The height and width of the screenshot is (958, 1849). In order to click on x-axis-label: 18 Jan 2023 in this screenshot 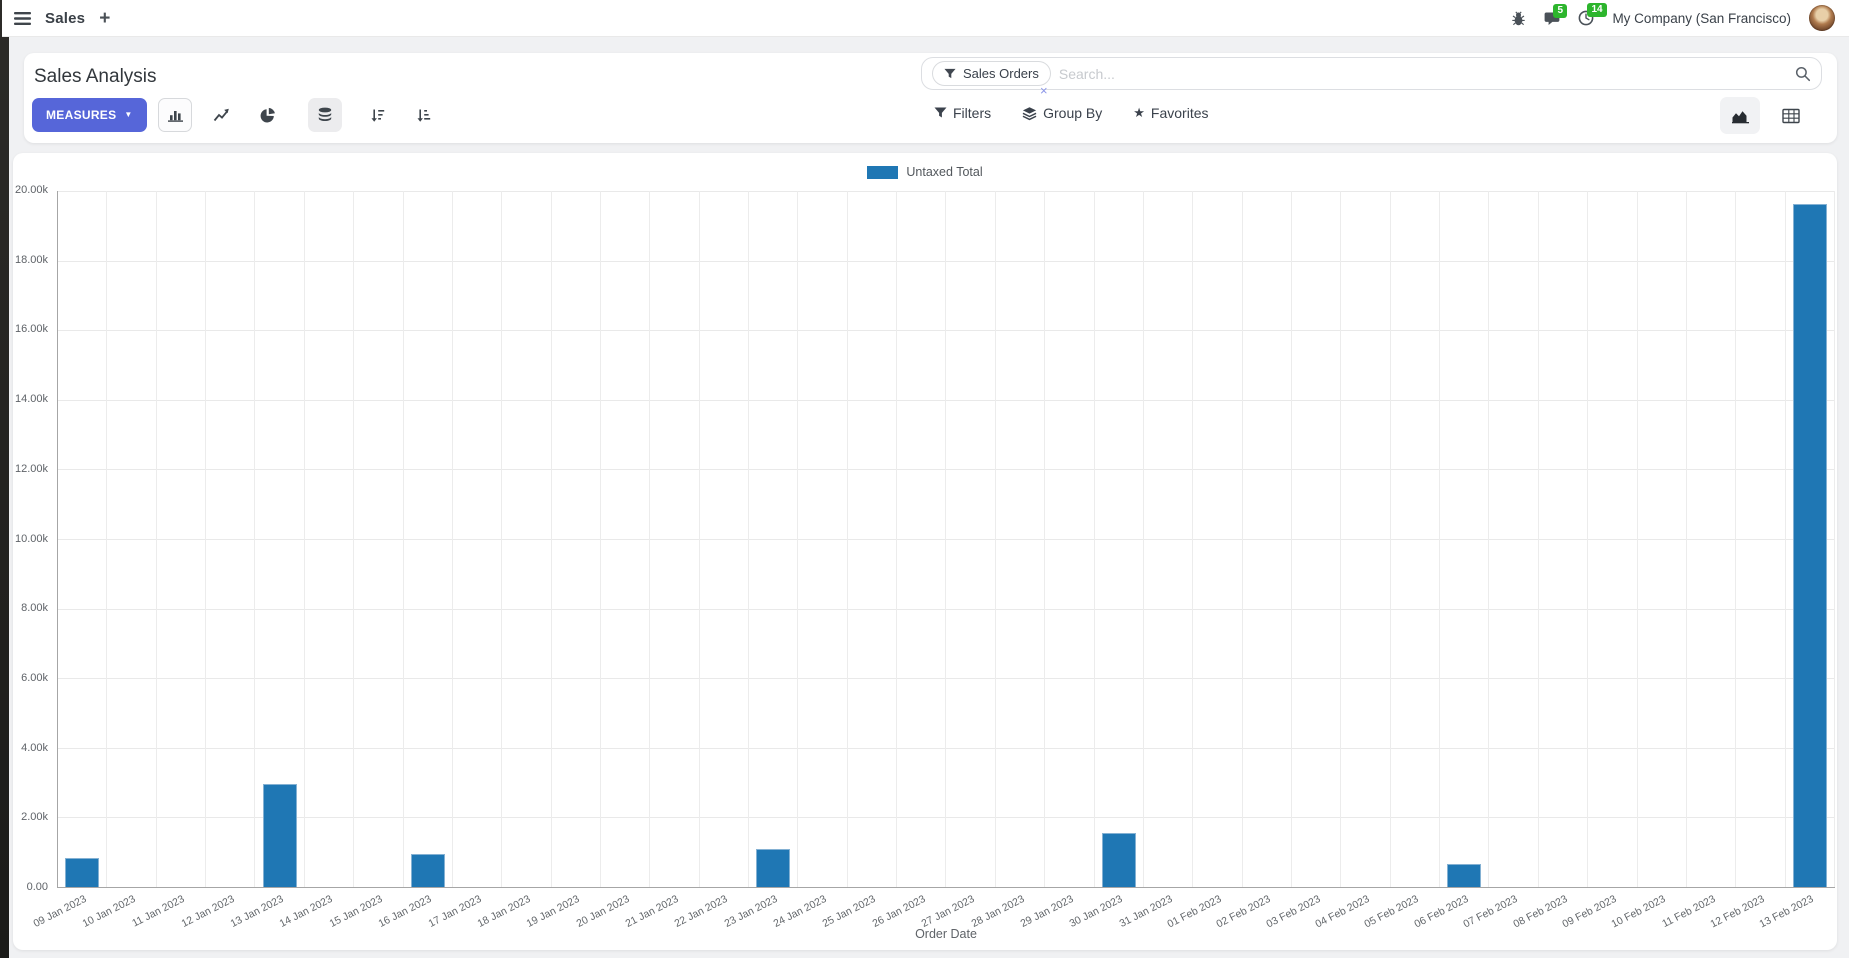, I will do `click(504, 911)`.